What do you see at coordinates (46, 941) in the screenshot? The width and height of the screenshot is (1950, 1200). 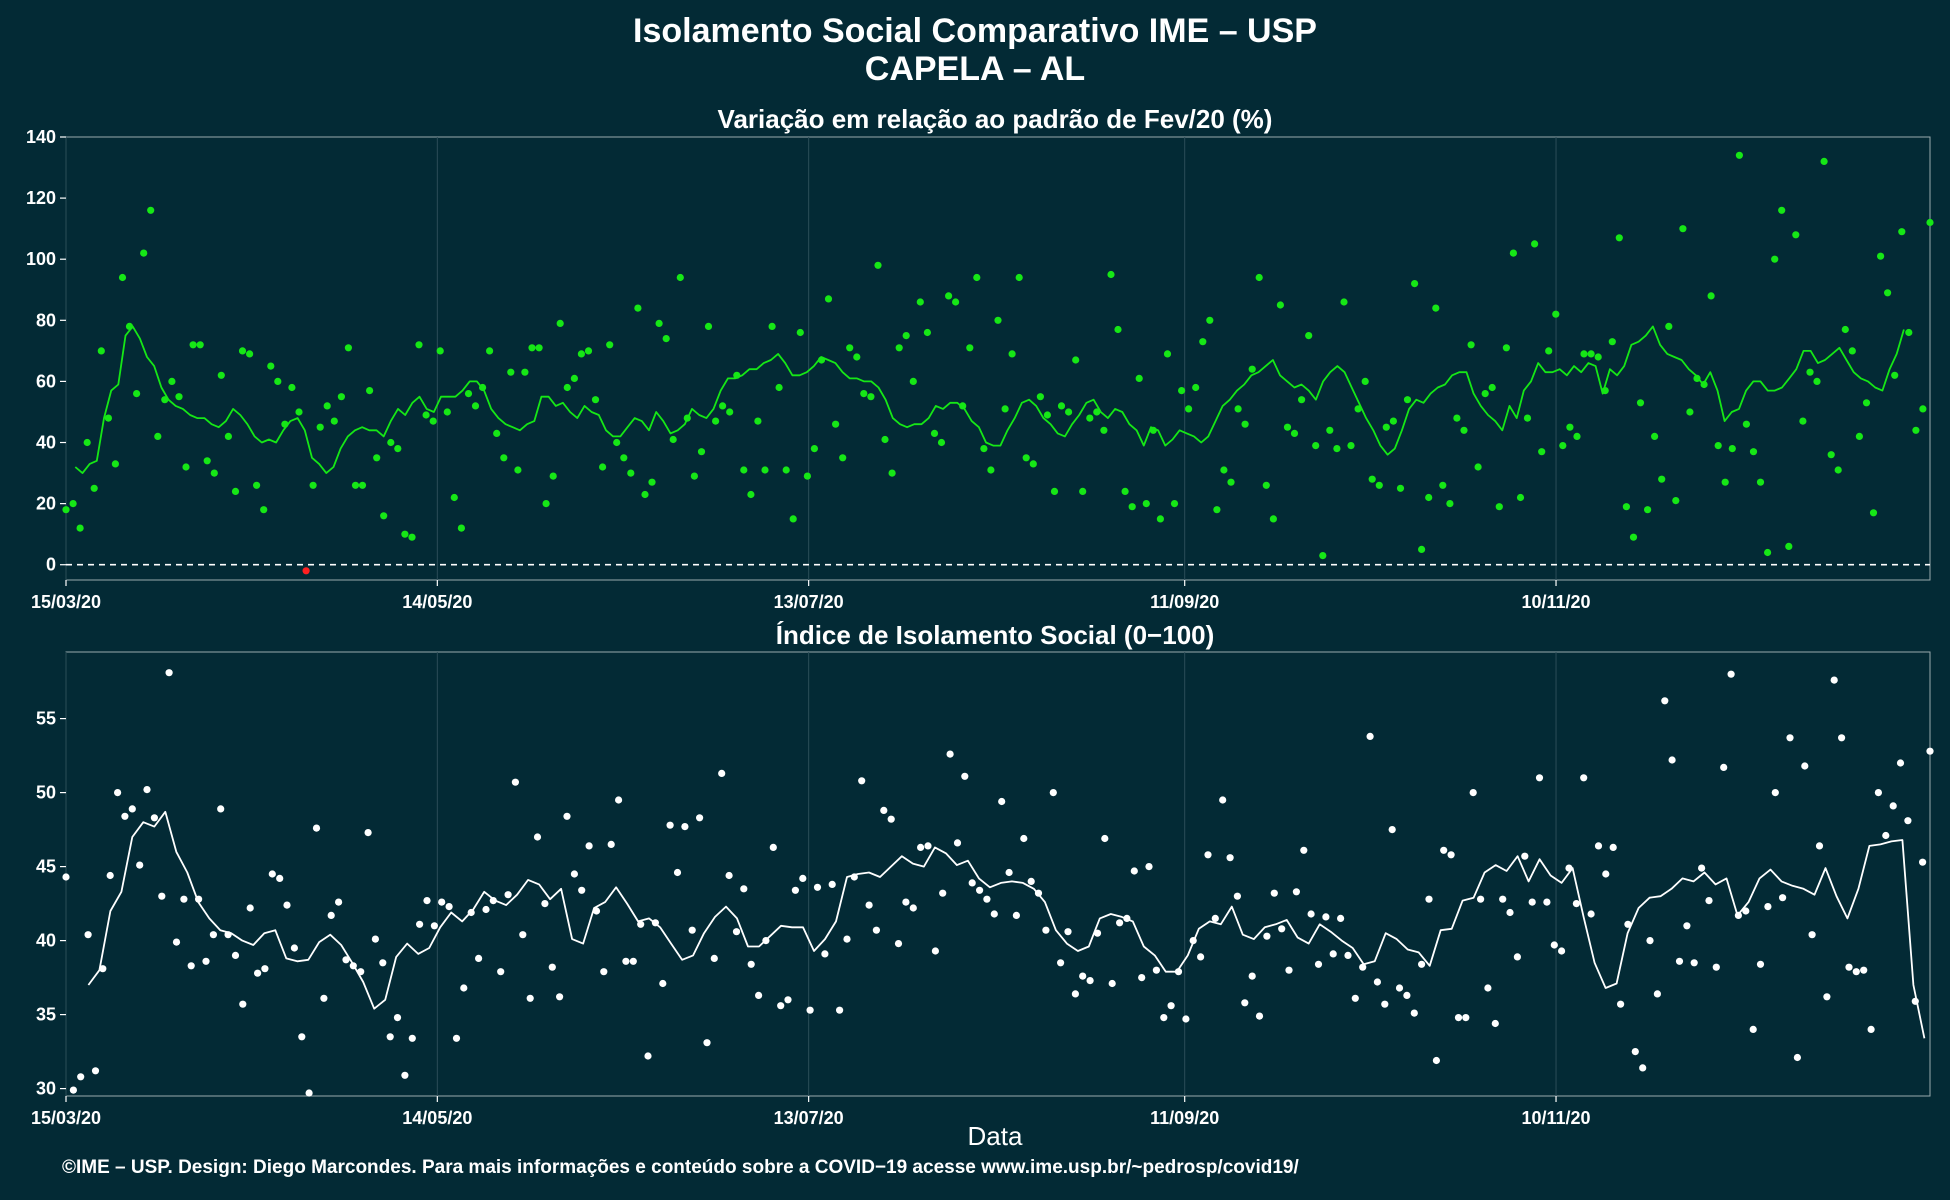 I see `bottom-y-tick-label: 40` at bounding box center [46, 941].